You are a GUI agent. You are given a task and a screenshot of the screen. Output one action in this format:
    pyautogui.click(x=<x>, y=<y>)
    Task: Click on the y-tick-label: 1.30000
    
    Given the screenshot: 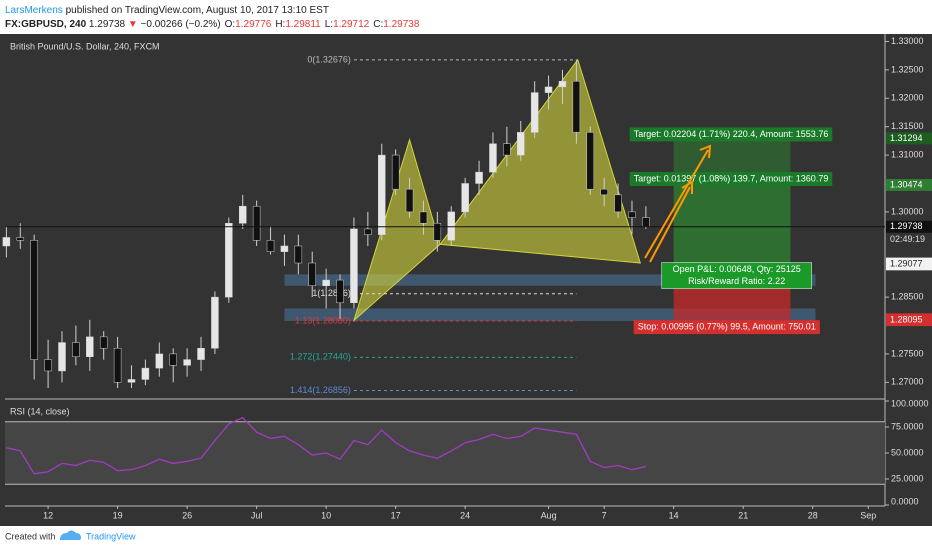 What is the action you would take?
    pyautogui.click(x=907, y=211)
    